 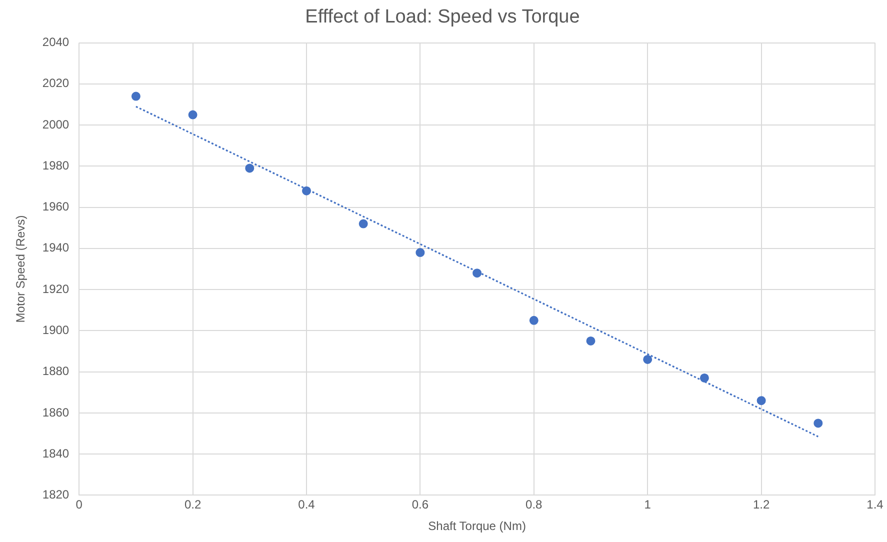 I want to click on x-tick-label: 1.2, so click(x=761, y=505).